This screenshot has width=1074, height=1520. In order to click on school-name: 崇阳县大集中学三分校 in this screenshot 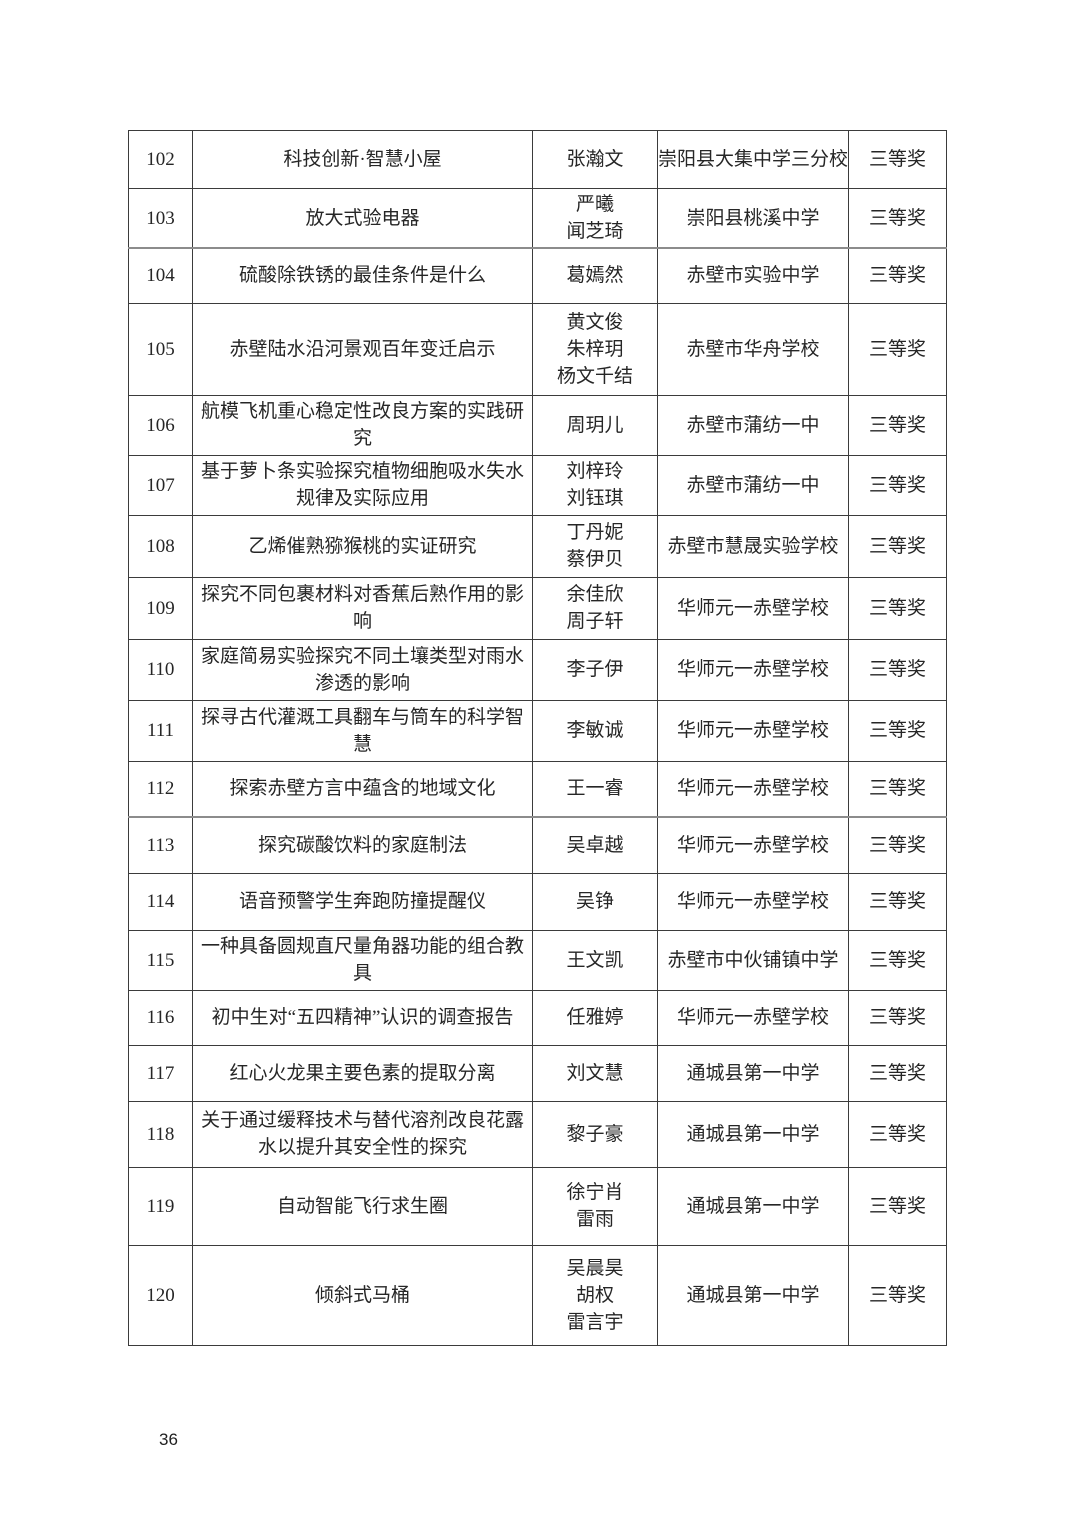, I will do `click(753, 159)`.